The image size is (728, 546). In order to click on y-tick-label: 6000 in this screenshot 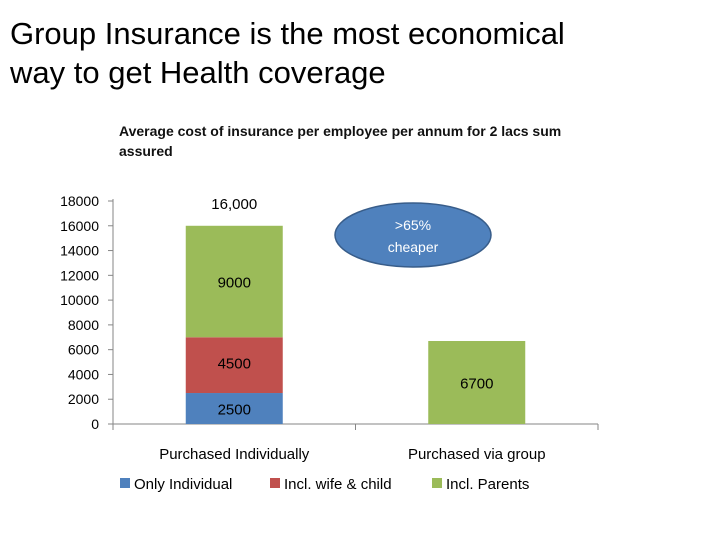, I will do `click(83, 350)`.